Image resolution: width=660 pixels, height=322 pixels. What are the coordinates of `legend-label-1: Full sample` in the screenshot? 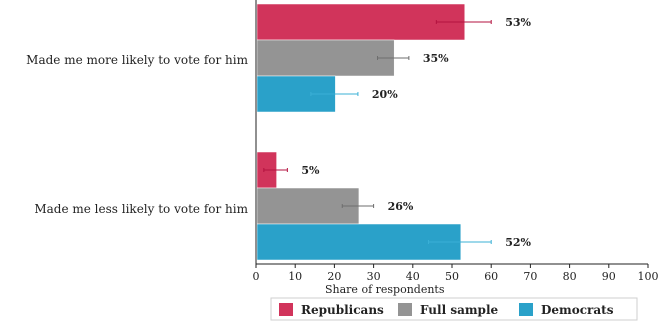 It's located at (459, 310).